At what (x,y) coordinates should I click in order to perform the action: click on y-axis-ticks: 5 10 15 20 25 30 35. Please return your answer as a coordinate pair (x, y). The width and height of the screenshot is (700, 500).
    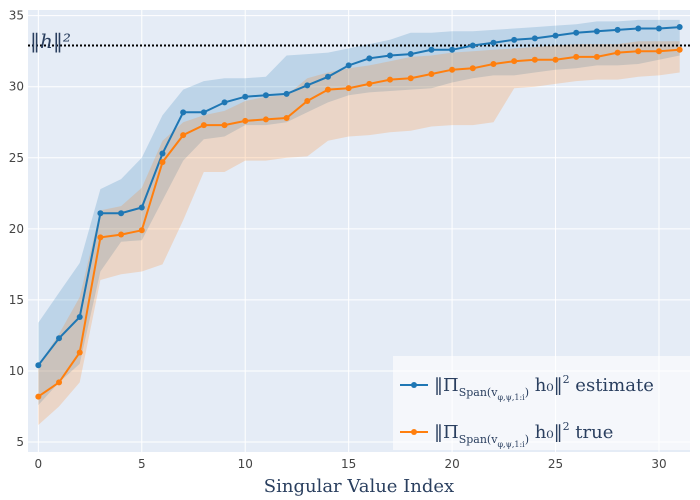
    Looking at the image, I should click on (16, 229).